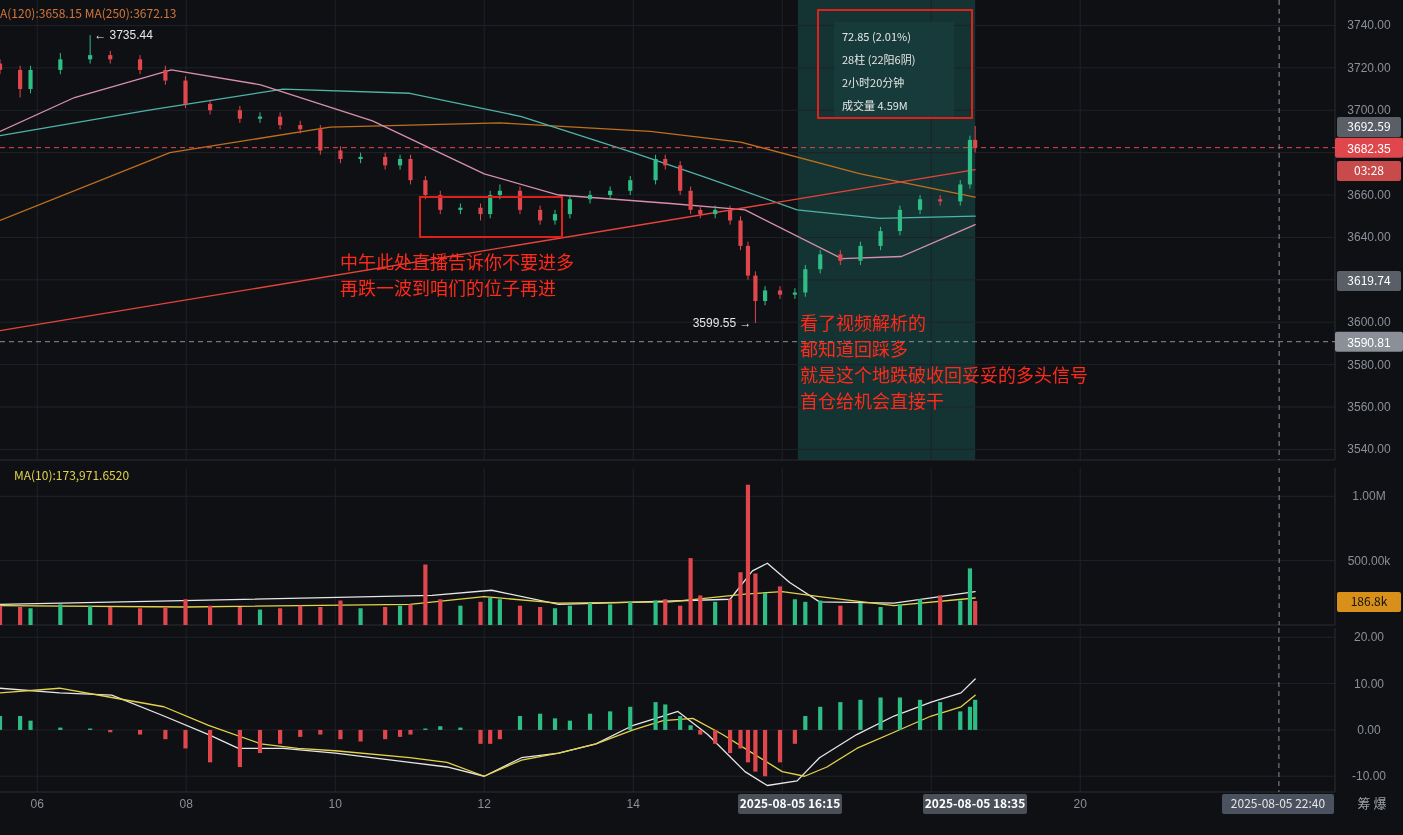 The height and width of the screenshot is (835, 1403). I want to click on x-tick-label: 10, so click(335, 804).